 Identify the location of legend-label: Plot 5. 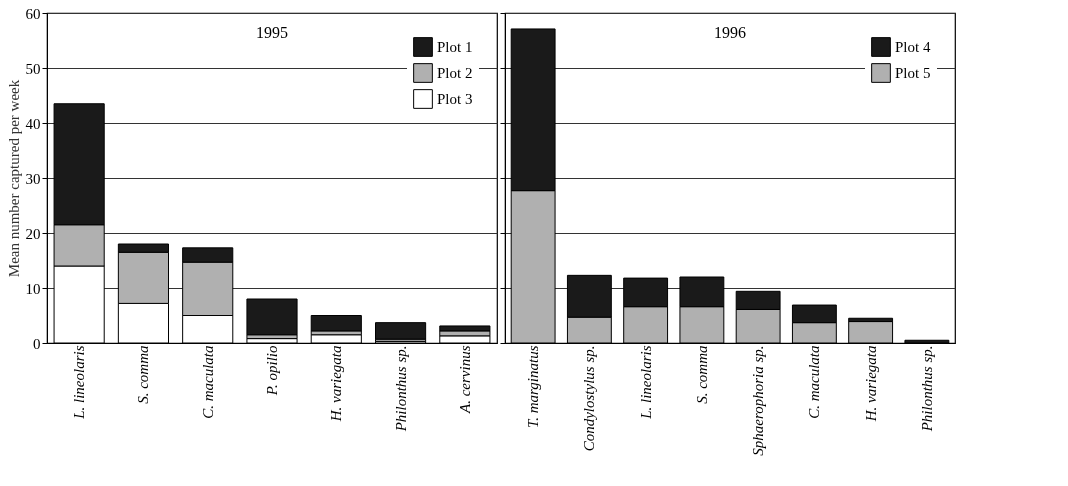
(913, 73).